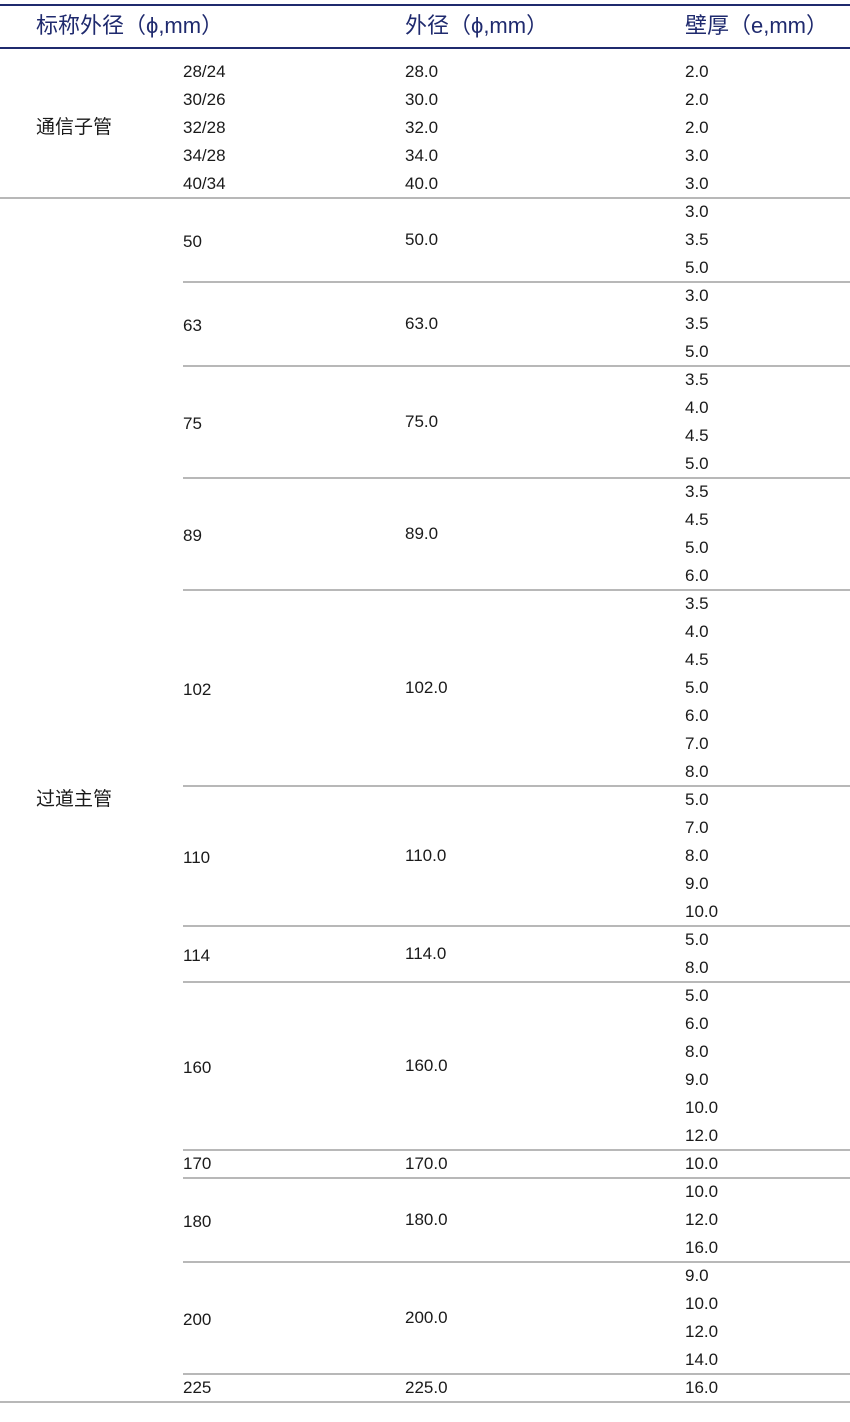 The width and height of the screenshot is (850, 1422). What do you see at coordinates (192, 241) in the screenshot?
I see `nominal-diameter-cell: 50` at bounding box center [192, 241].